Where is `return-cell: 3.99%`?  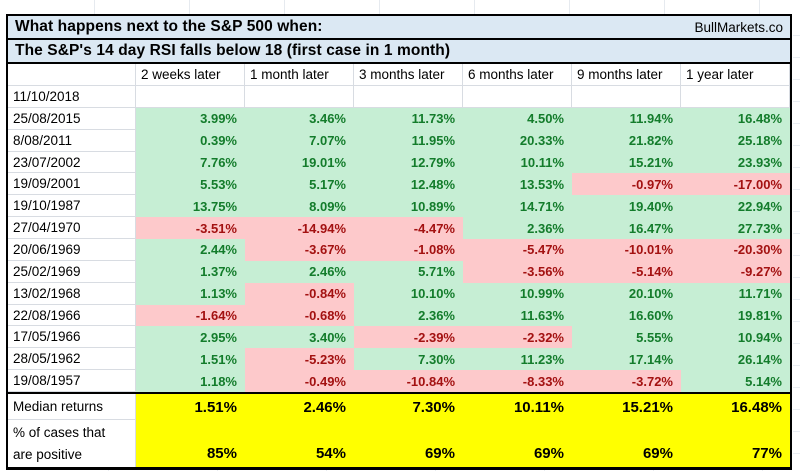 return-cell: 3.99% is located at coordinates (190, 118).